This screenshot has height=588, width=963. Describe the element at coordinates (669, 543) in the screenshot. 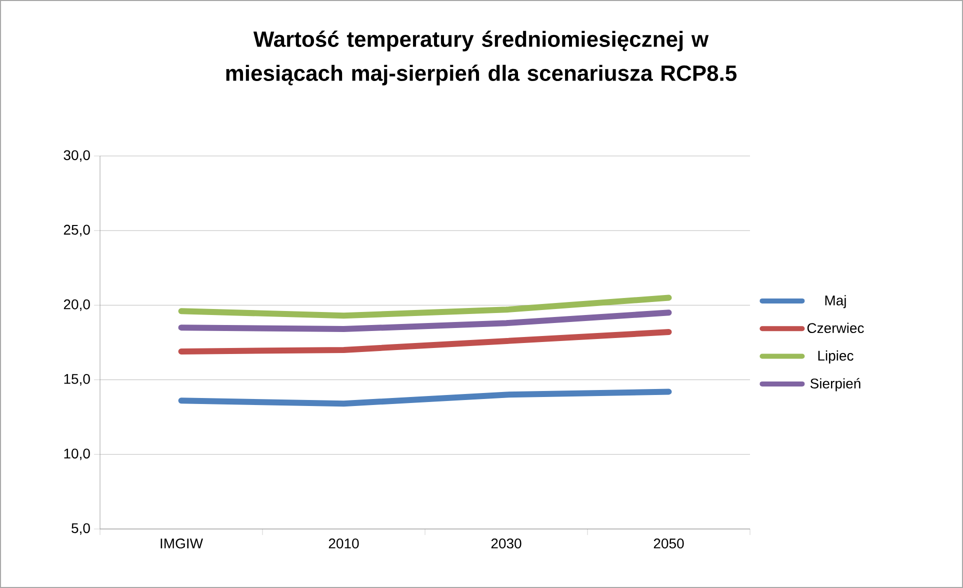

I see `x-tick-label: 2050` at that location.